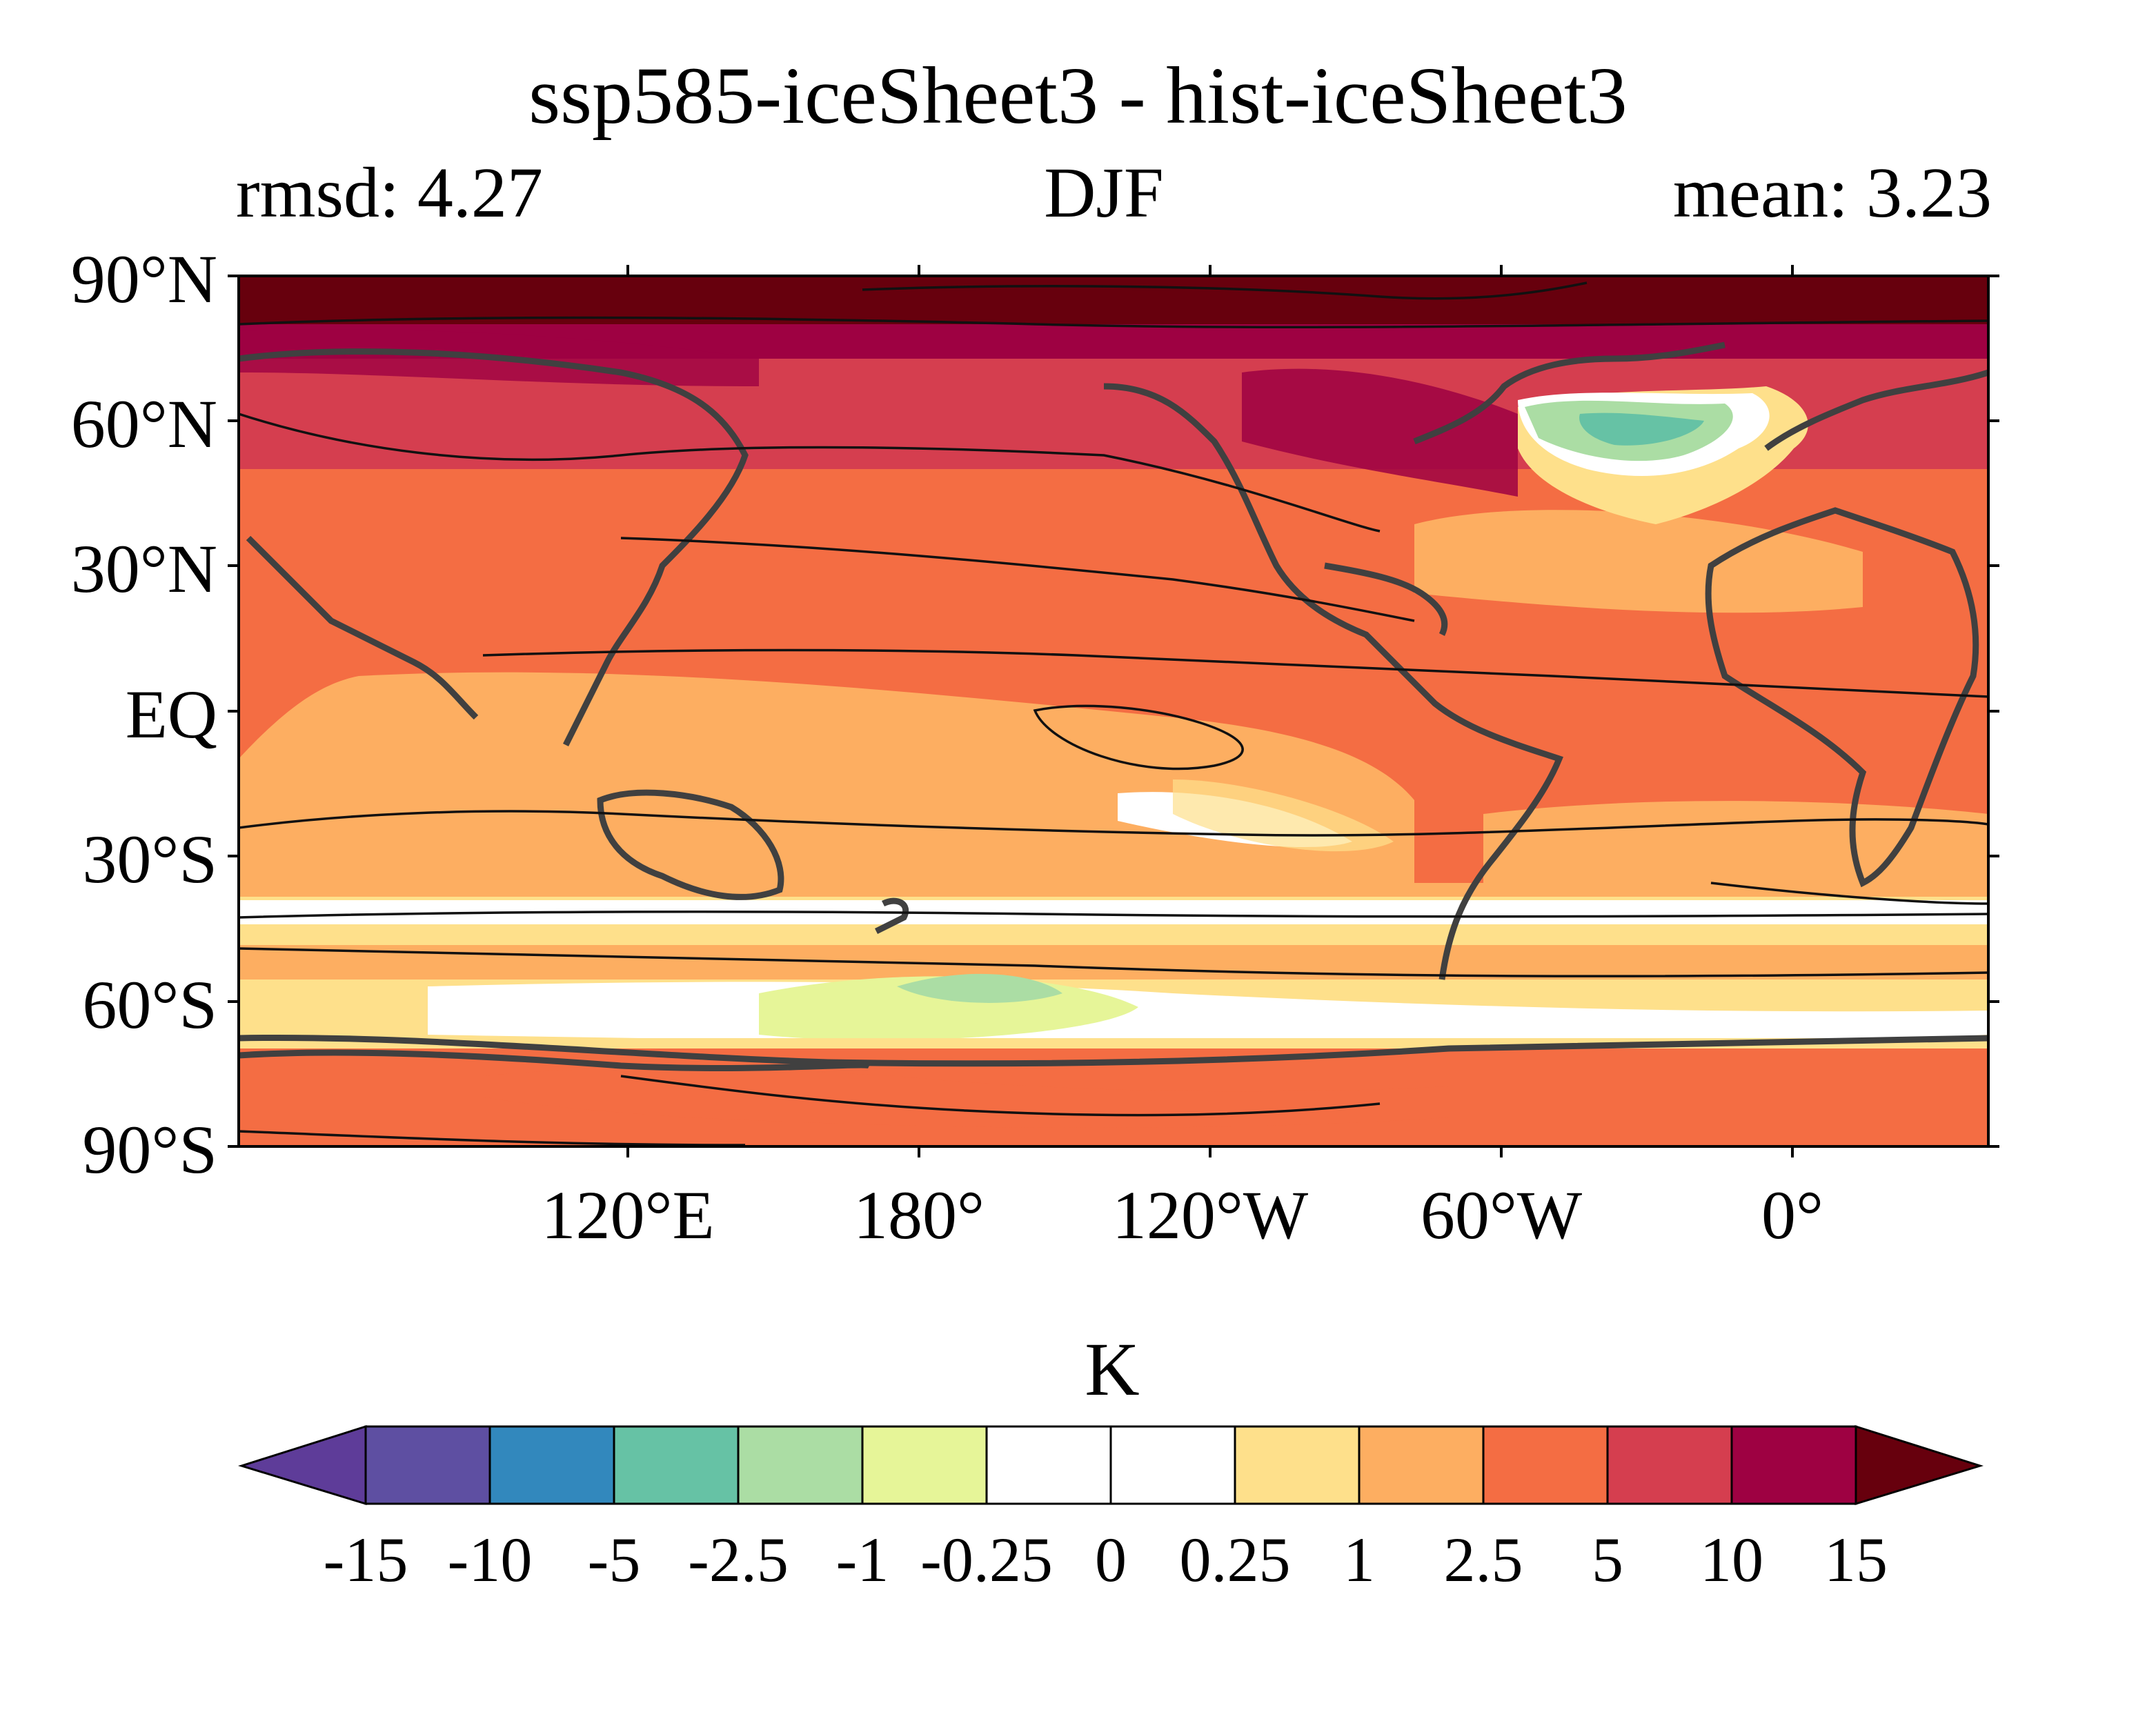 This screenshot has height=1710, width=2156. I want to click on colorbar-tick-label: -15, so click(365, 1559).